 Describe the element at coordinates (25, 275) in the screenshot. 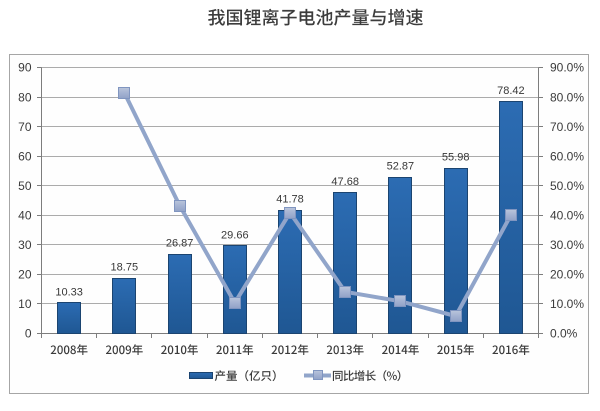

I see `svg-text: 20` at that location.